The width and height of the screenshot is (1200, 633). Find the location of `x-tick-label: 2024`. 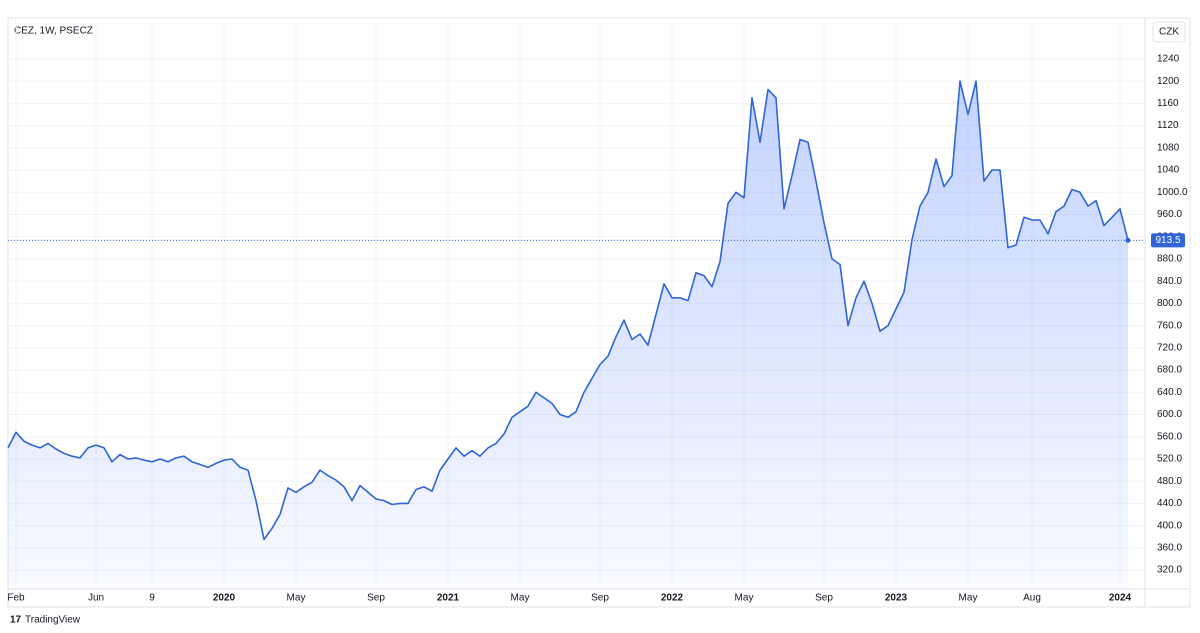

x-tick-label: 2024 is located at coordinates (1120, 598).